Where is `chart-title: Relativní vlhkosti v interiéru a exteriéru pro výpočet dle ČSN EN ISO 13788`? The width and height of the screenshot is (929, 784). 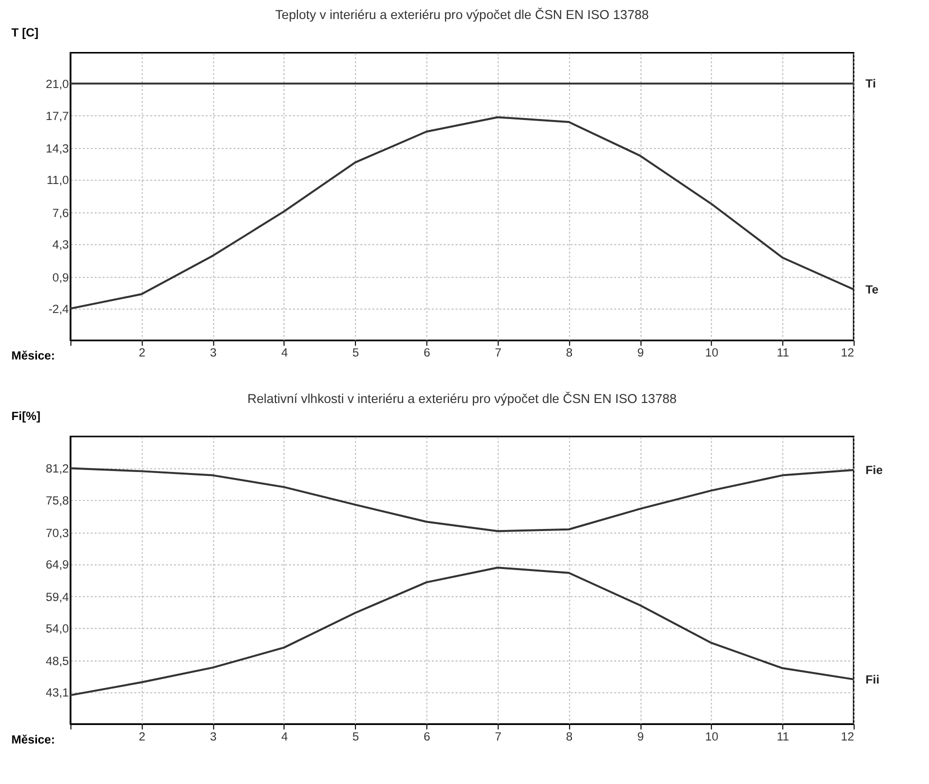
chart-title: Relativní vlhkosti v interiéru a exteriéru pro výpočet dle ČSN EN ISO 13788 is located at coordinates (462, 398).